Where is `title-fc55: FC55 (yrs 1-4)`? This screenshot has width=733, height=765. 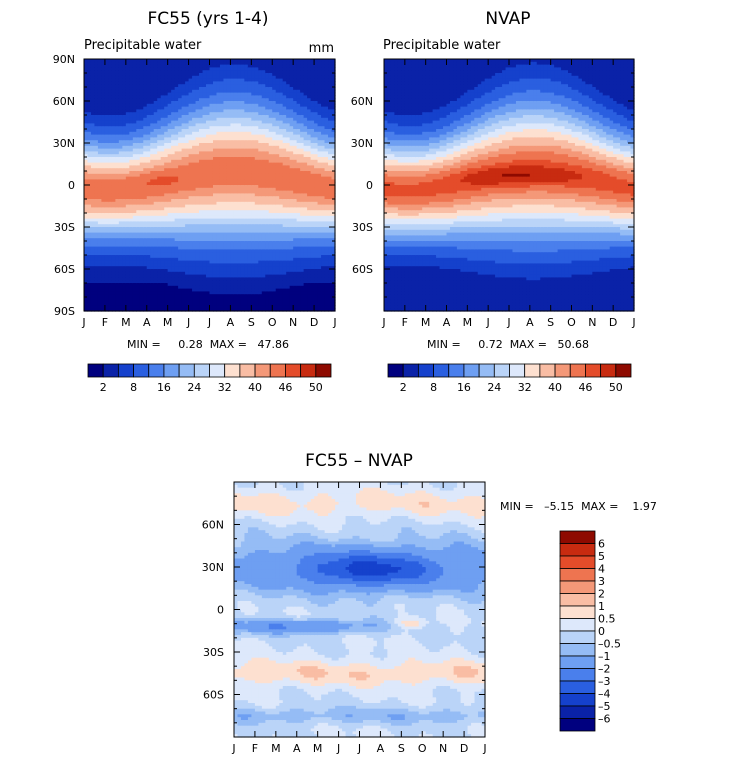
title-fc55: FC55 (yrs 1-4) is located at coordinates (207, 19).